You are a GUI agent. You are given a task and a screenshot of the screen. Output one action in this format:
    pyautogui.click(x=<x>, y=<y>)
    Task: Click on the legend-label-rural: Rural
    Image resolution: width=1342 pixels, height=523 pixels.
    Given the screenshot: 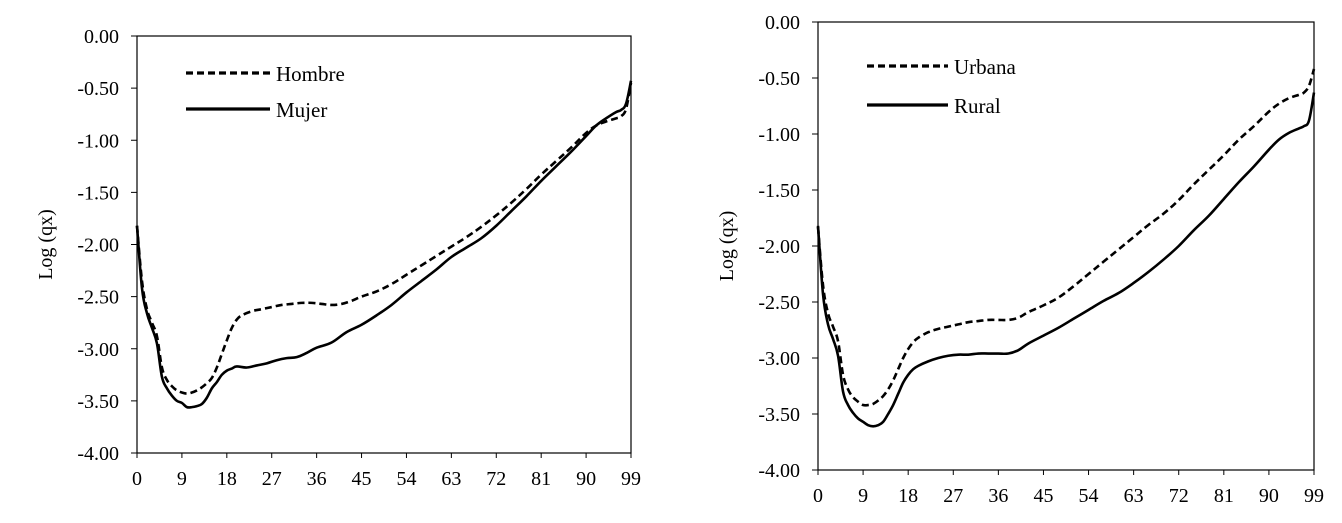 What is the action you would take?
    pyautogui.click(x=977, y=106)
    